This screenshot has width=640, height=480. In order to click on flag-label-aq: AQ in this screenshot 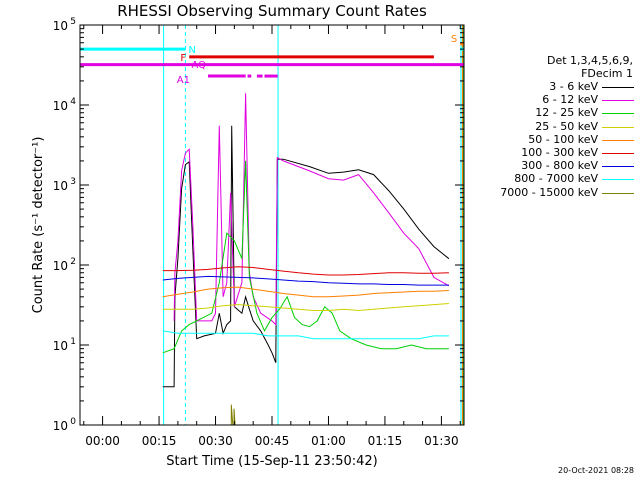, I will do `click(198, 65)`.